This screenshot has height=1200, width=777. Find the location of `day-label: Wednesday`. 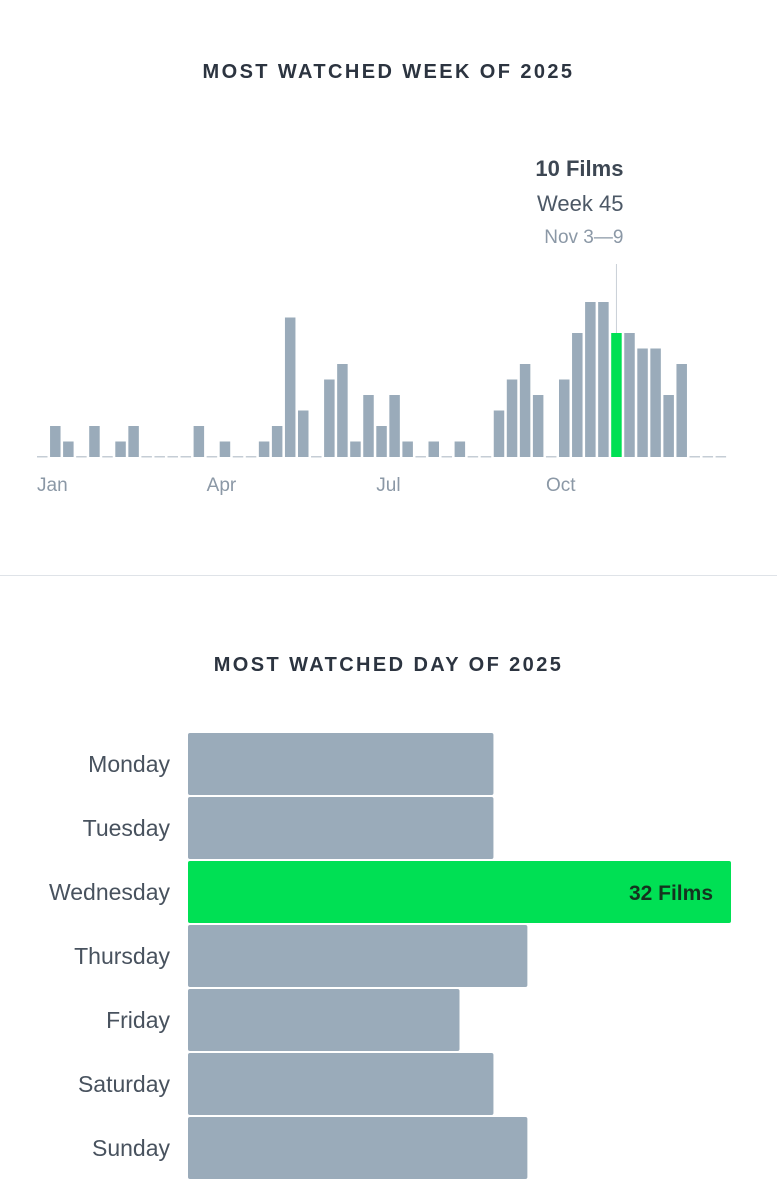

day-label: Wednesday is located at coordinates (110, 892).